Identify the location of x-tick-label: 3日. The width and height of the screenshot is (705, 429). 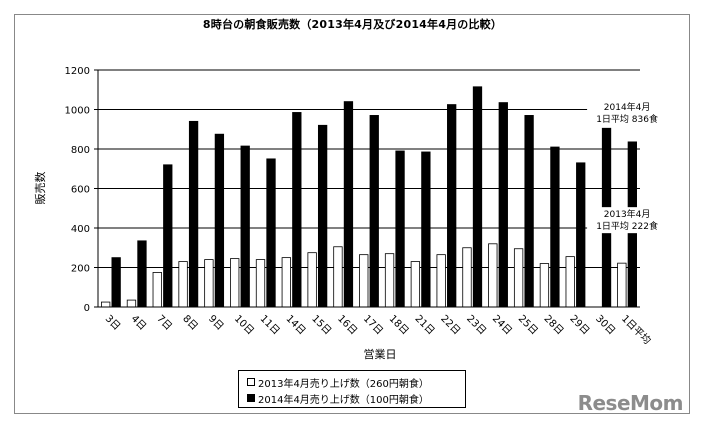
(112, 322).